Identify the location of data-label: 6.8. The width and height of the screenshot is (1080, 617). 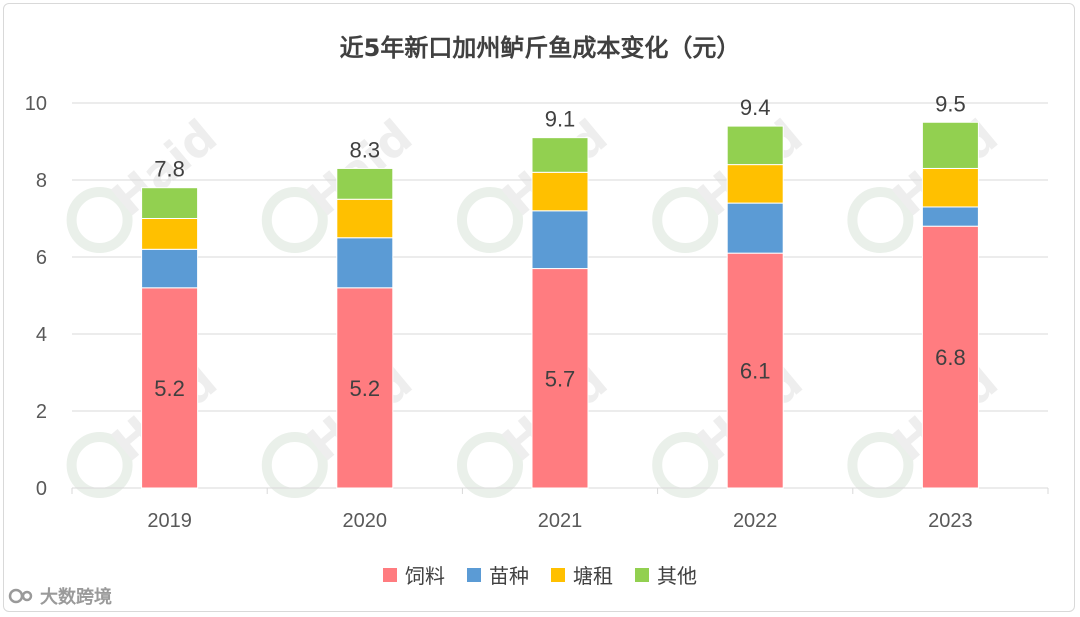
(950, 357).